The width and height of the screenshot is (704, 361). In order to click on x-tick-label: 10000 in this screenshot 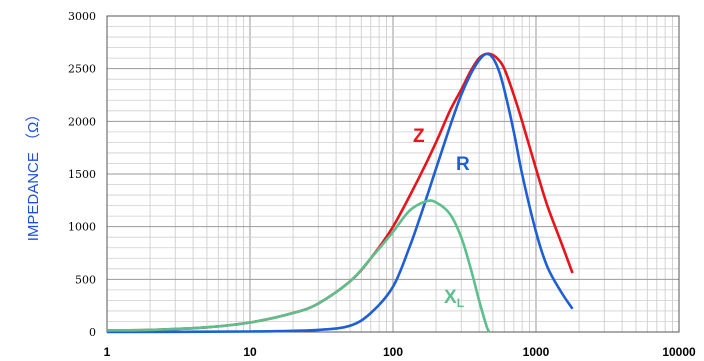, I will do `click(679, 352)`.